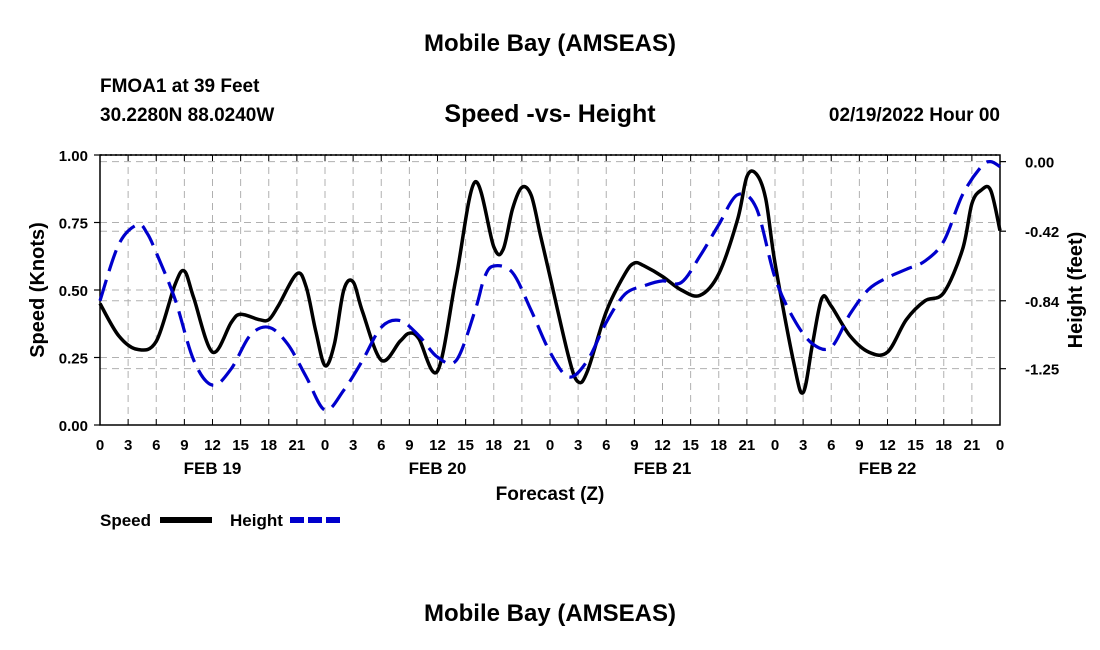  What do you see at coordinates (1076, 290) in the screenshot?
I see `y2-axis-label: Height (feet)` at bounding box center [1076, 290].